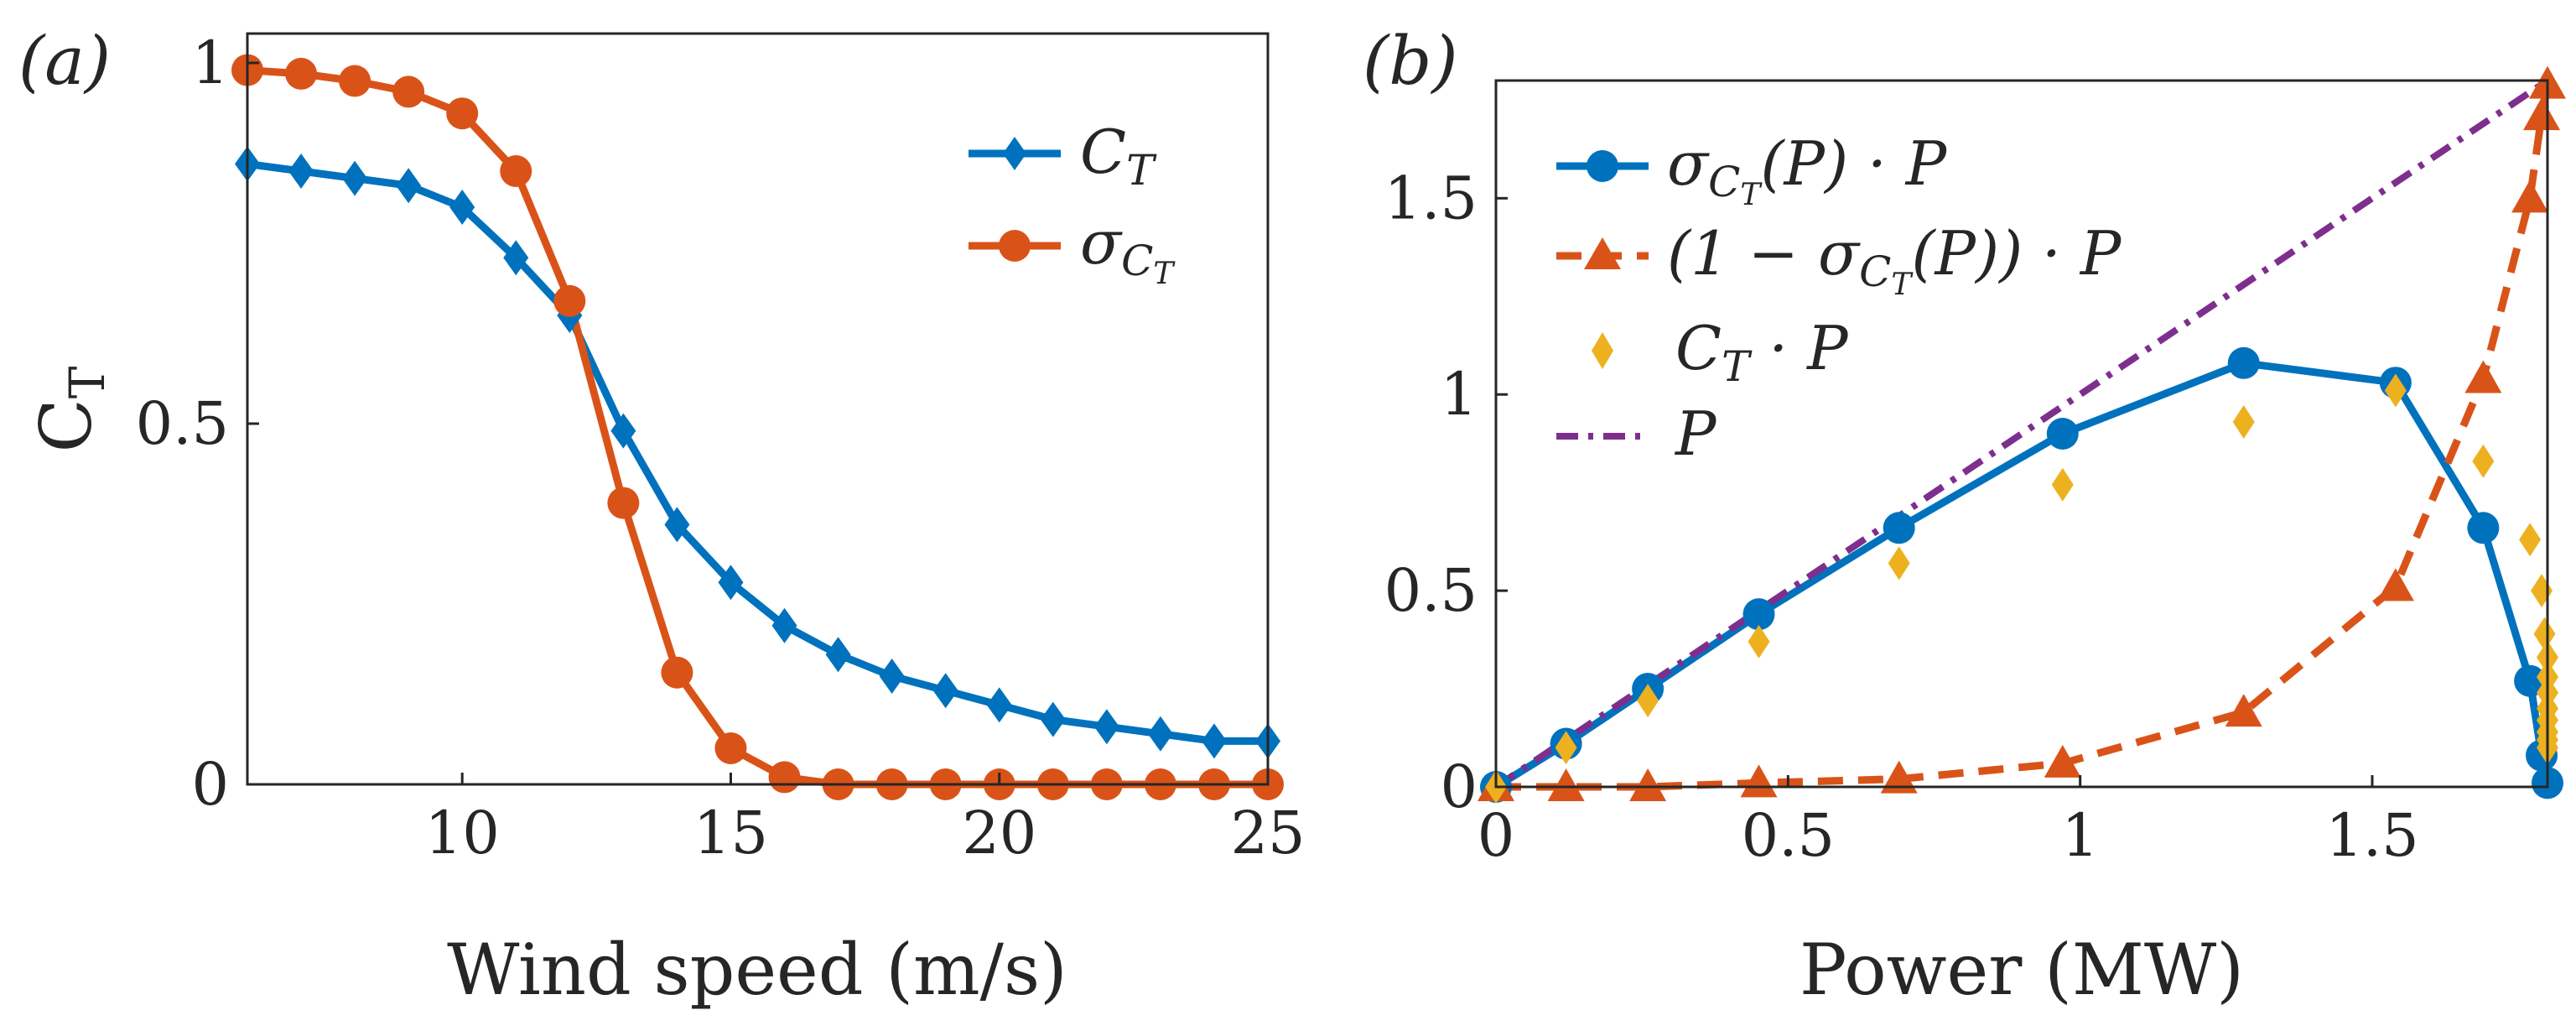 This screenshot has height=1031, width=2576. I want to click on legend-entry-sigma: σCT, so click(1072, 249).